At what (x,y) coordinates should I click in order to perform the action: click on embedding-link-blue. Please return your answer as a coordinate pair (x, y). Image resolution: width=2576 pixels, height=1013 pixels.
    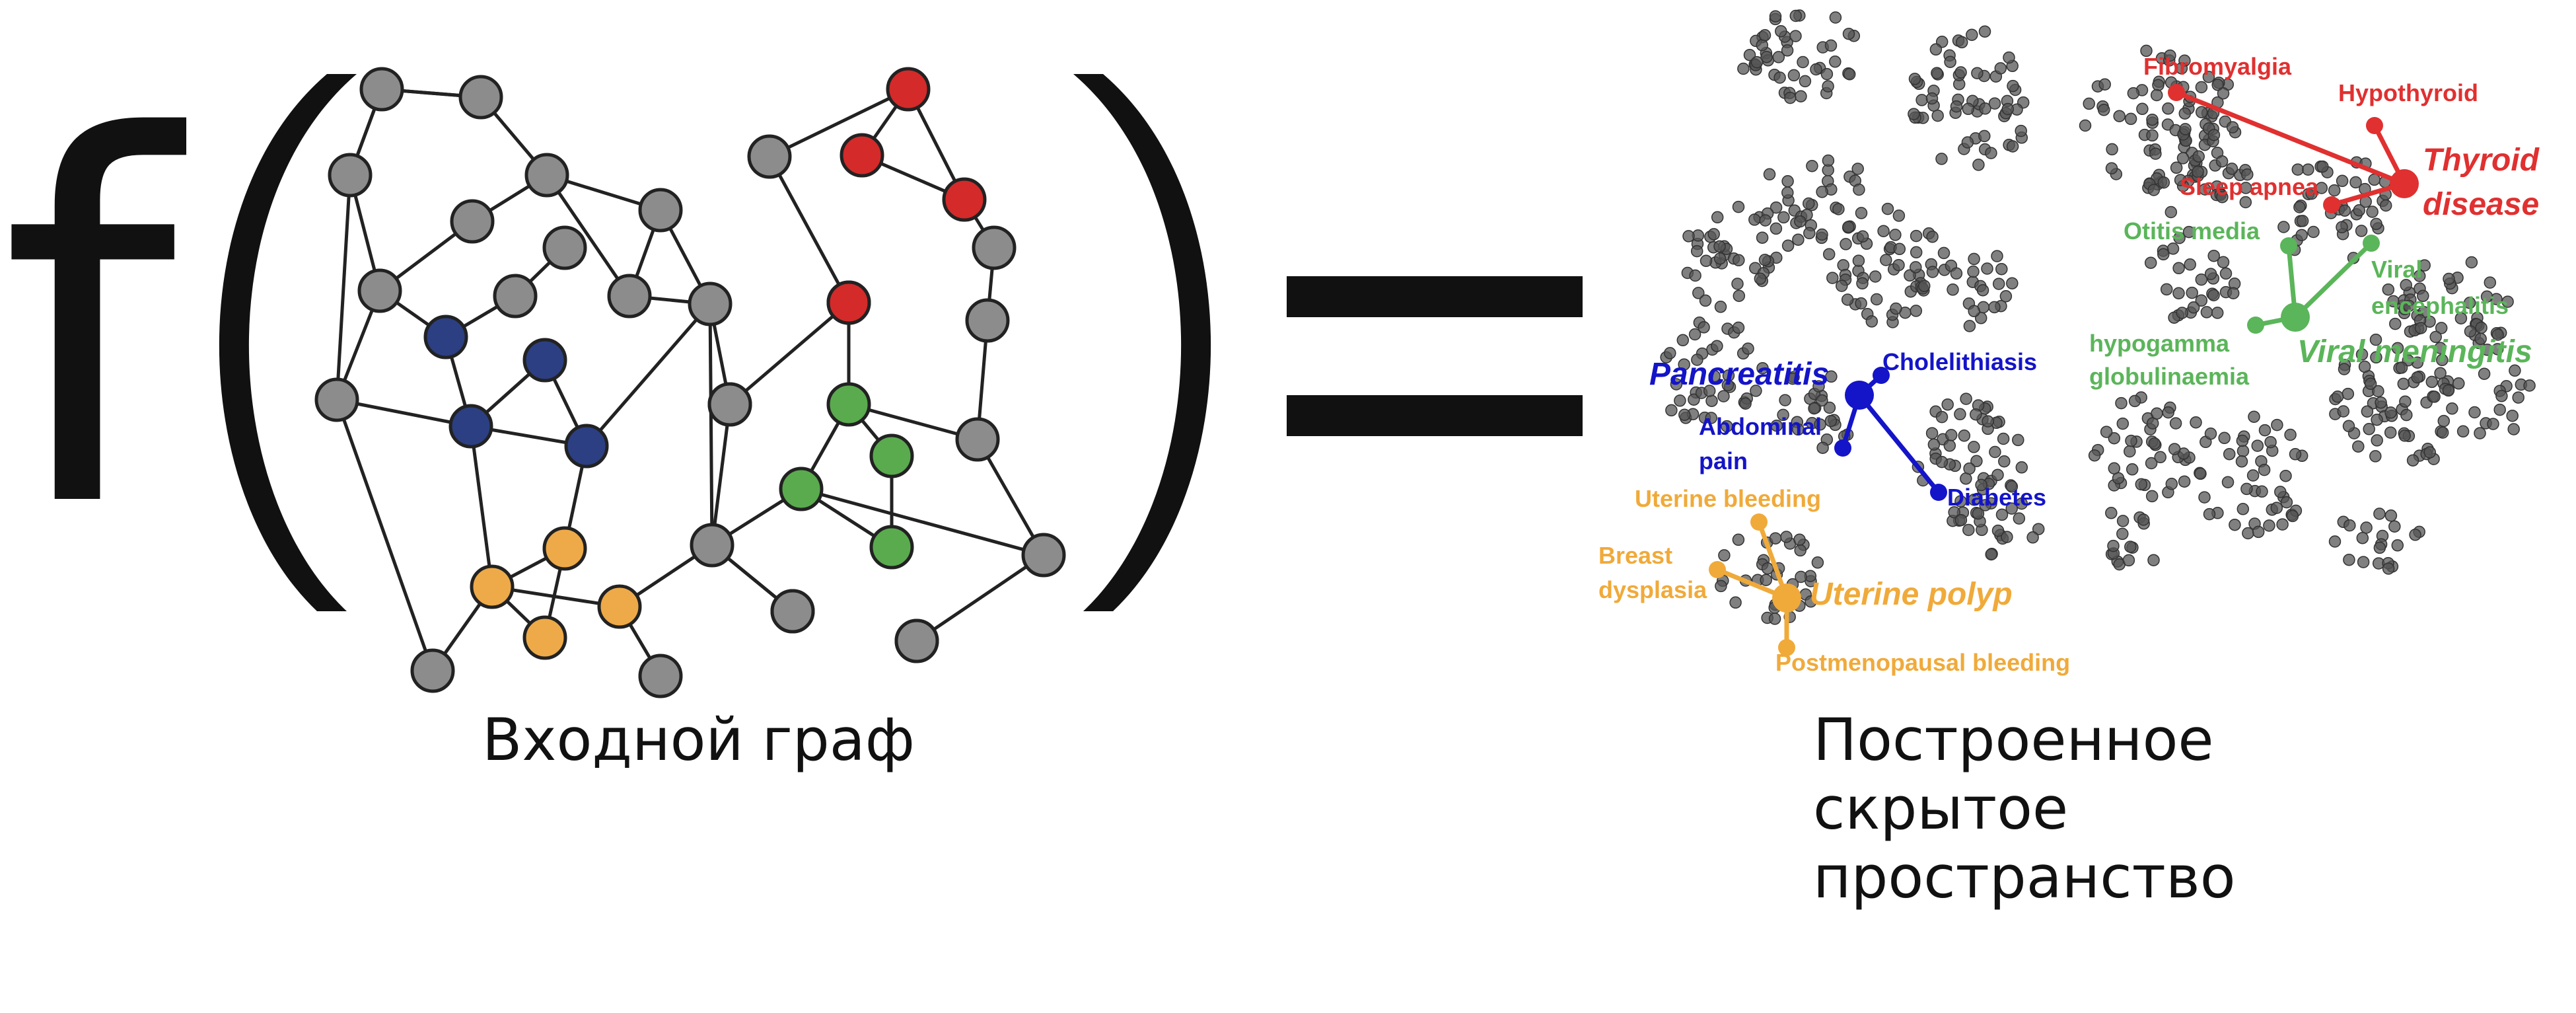
    Looking at the image, I should click on (1899, 443).